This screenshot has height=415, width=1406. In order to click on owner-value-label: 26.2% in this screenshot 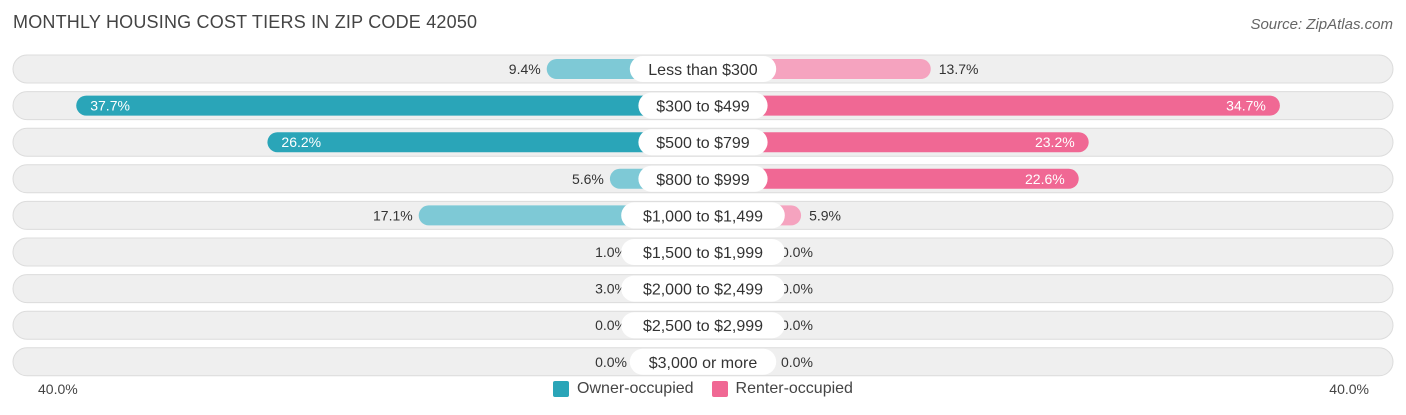, I will do `click(301, 142)`.